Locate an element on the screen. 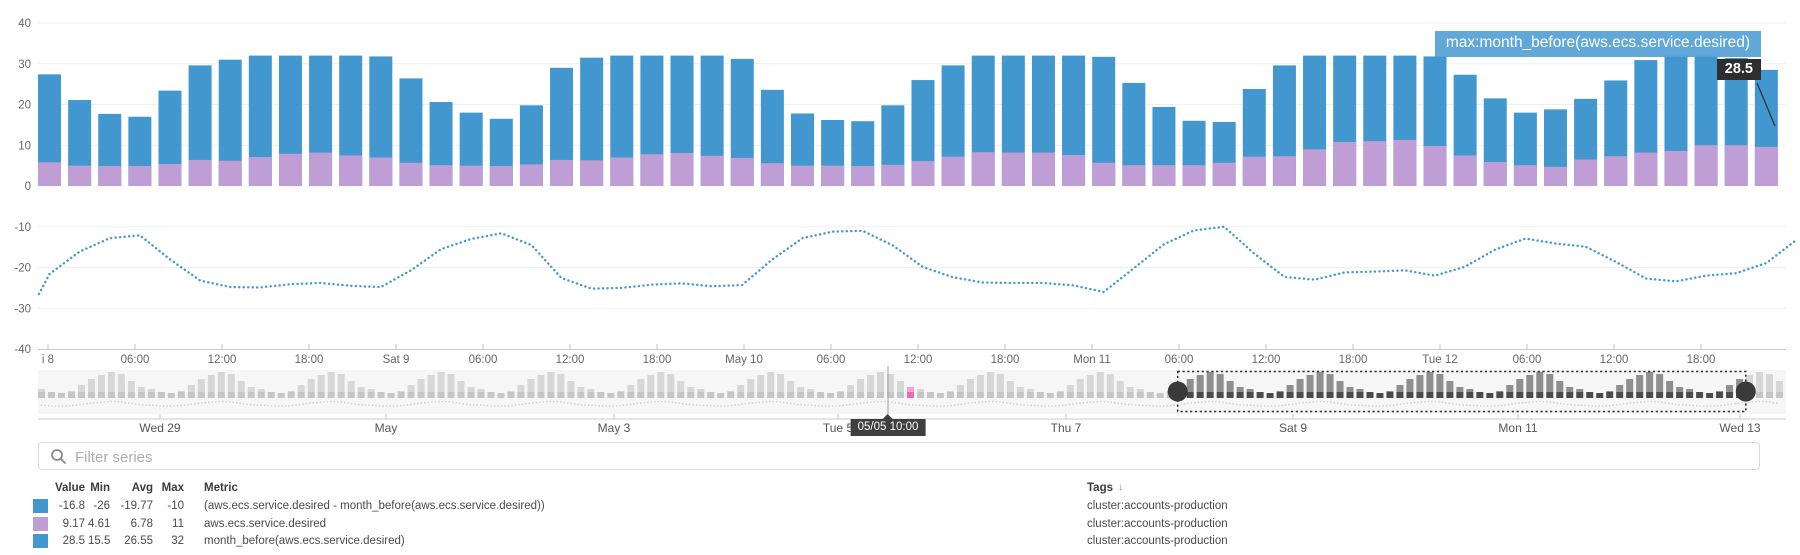  hover-pointer-line is located at coordinates (1766, 104).